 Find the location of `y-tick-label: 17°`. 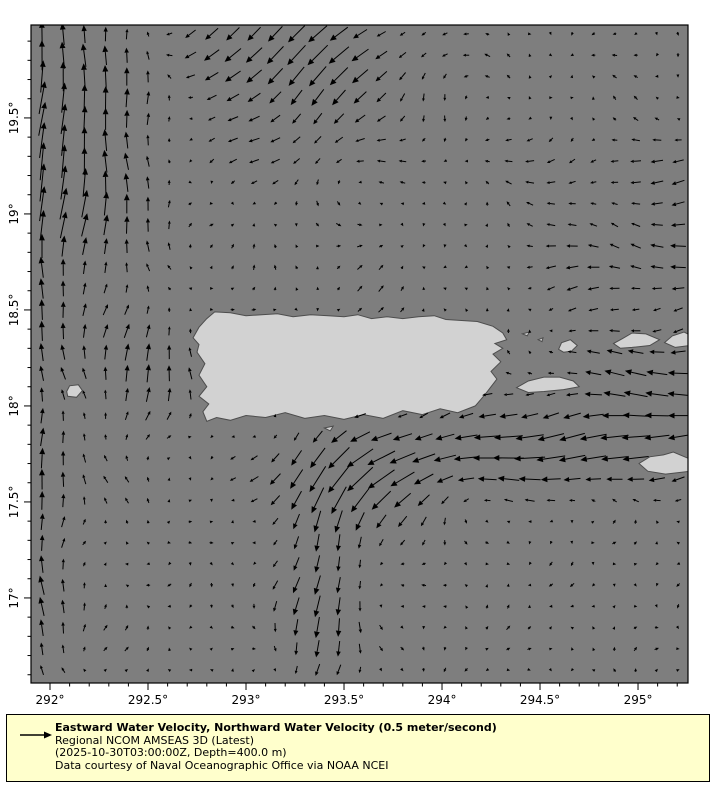

y-tick-label: 17° is located at coordinates (14, 597).